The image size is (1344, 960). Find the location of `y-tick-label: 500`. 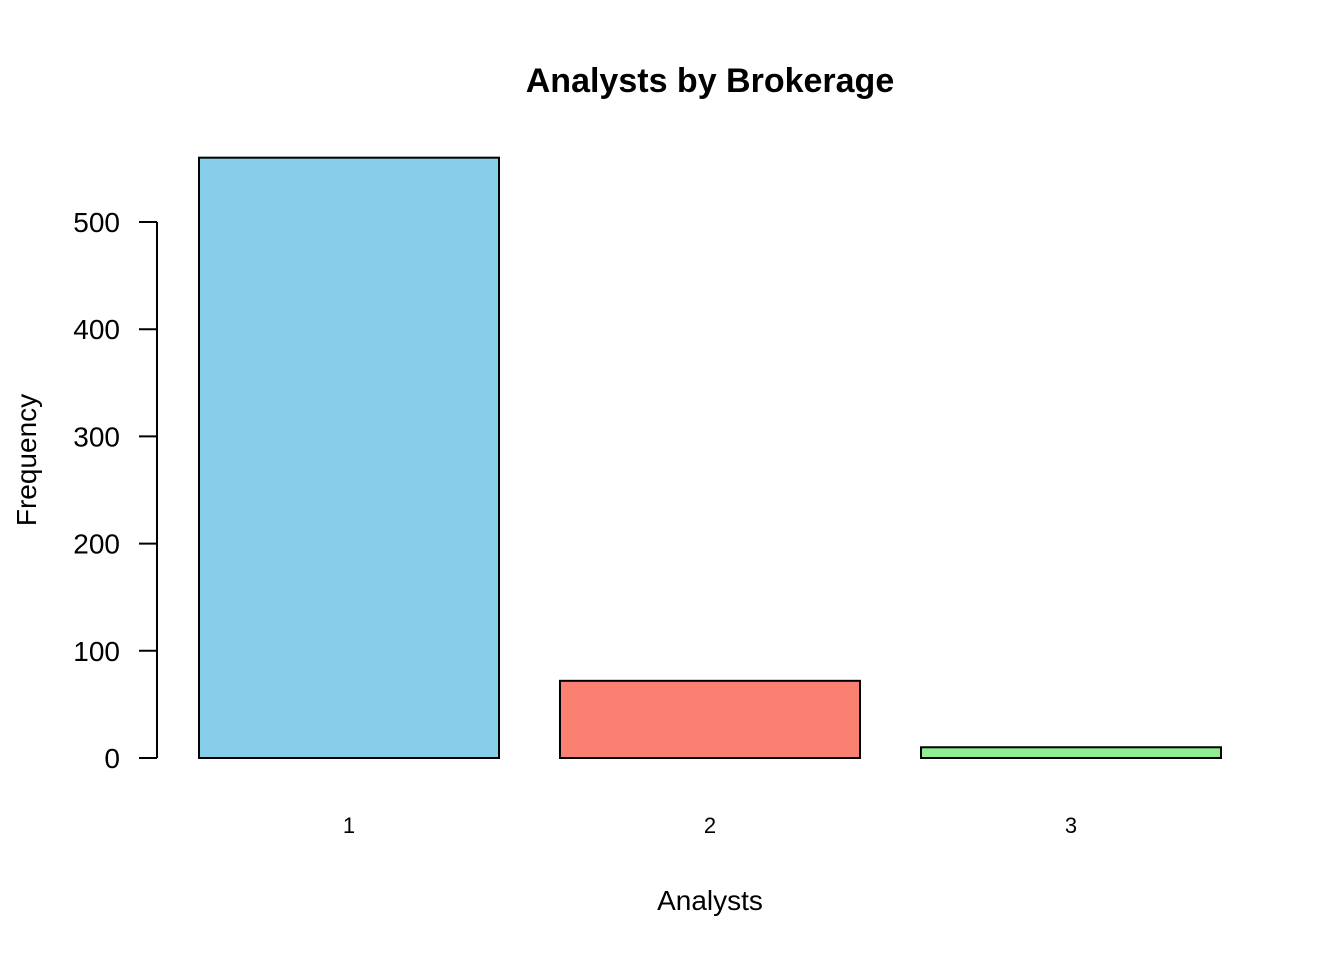

y-tick-label: 500 is located at coordinates (96, 222).